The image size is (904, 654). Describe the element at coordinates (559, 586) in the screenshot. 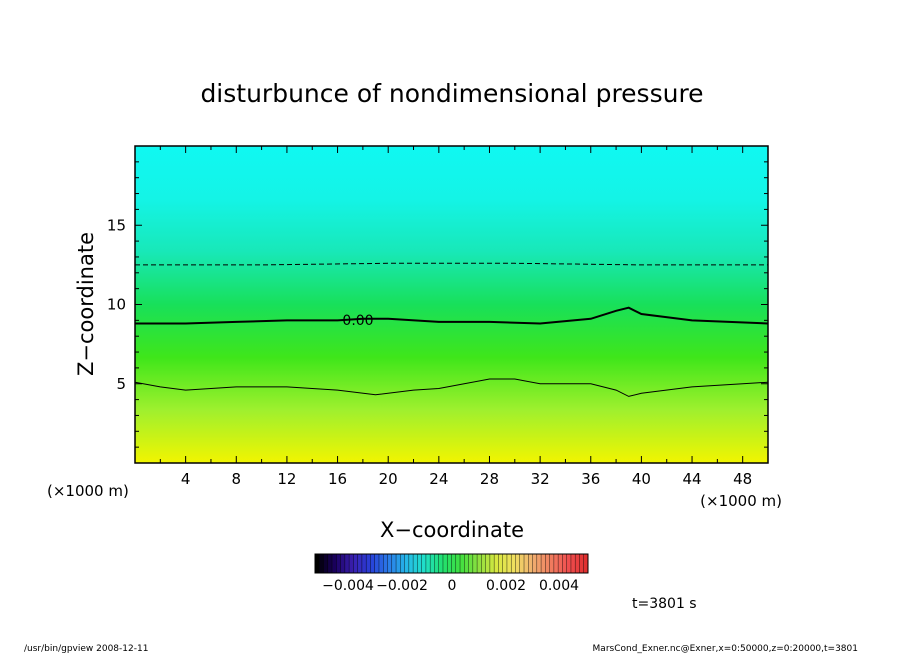

I see `colorbar-tick-label: 0.004` at that location.